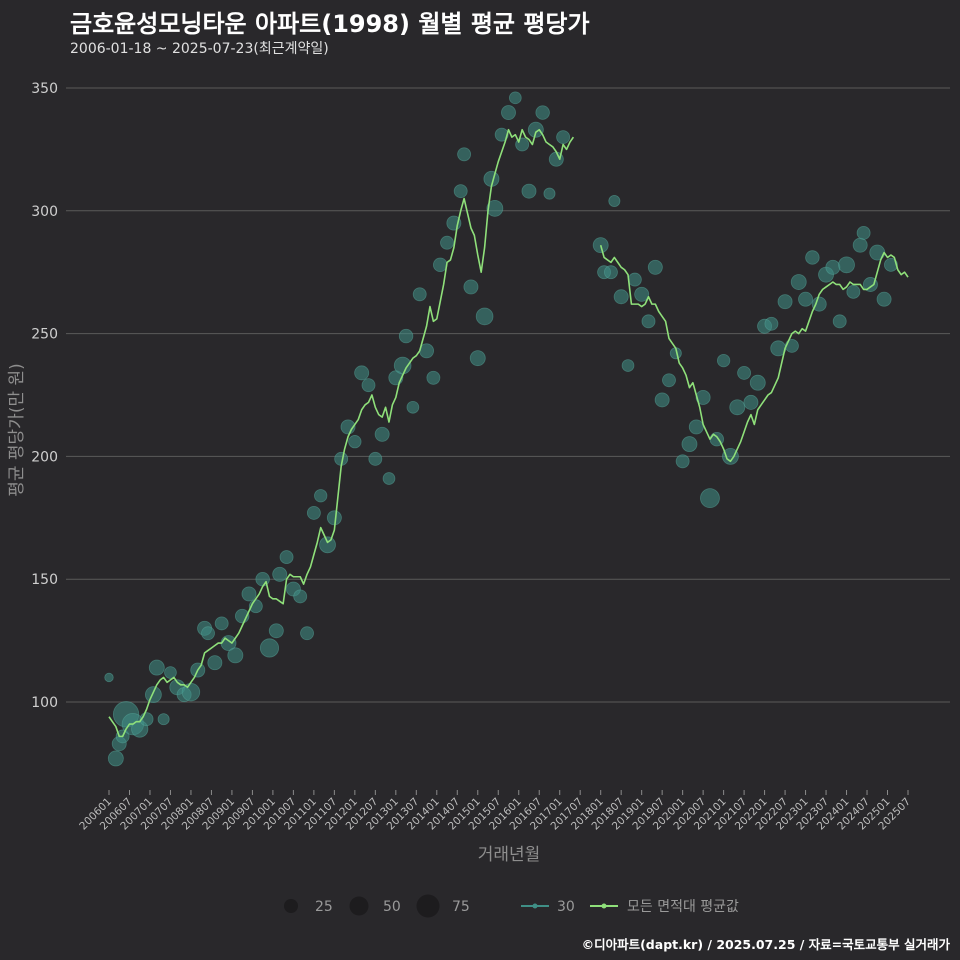 This screenshot has width=960, height=960. What do you see at coordinates (392, 907) in the screenshot?
I see `legend-size-label: 50` at bounding box center [392, 907].